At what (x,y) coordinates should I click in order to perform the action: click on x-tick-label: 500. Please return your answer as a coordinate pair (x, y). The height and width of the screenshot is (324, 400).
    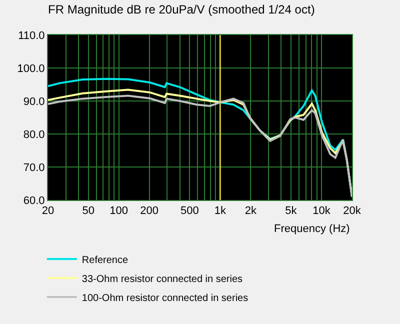
    Looking at the image, I should click on (189, 211).